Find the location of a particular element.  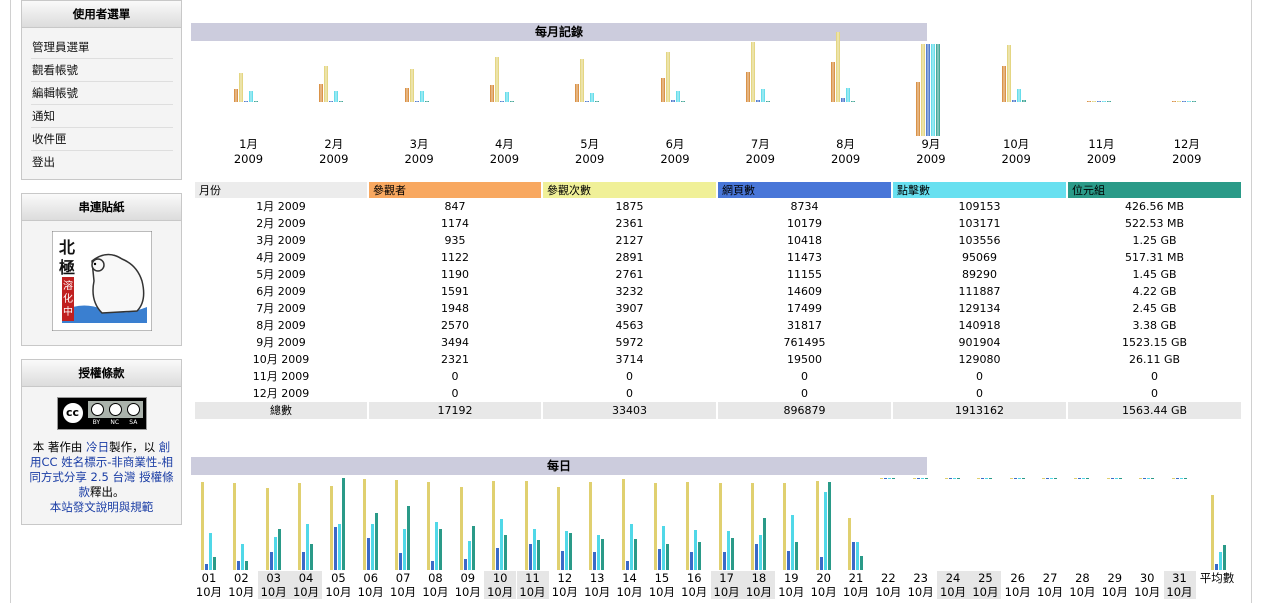

month-column: 6月 2009 is located at coordinates (675, 105).